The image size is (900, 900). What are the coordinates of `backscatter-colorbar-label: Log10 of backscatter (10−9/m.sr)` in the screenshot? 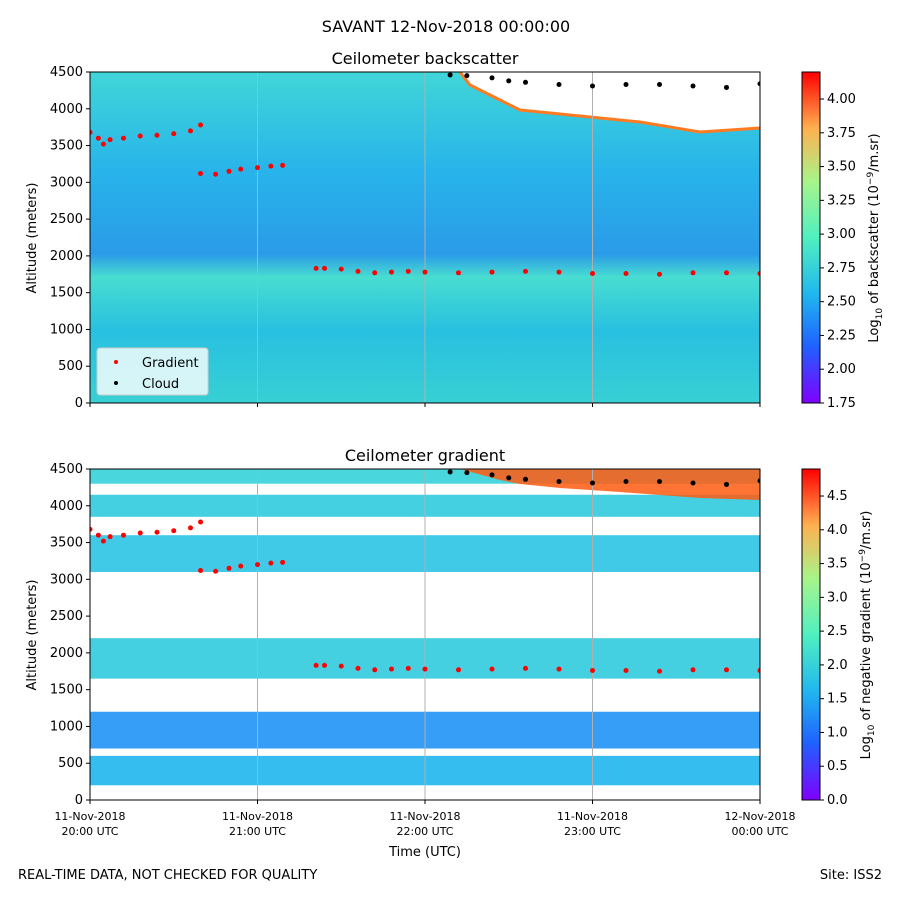 It's located at (875, 237).